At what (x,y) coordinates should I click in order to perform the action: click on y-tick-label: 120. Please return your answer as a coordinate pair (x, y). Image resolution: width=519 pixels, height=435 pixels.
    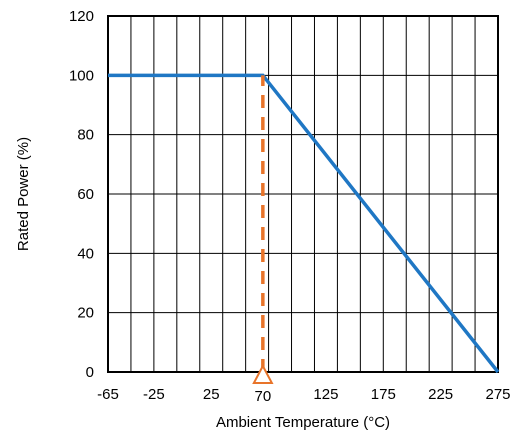
    Looking at the image, I should click on (81, 16).